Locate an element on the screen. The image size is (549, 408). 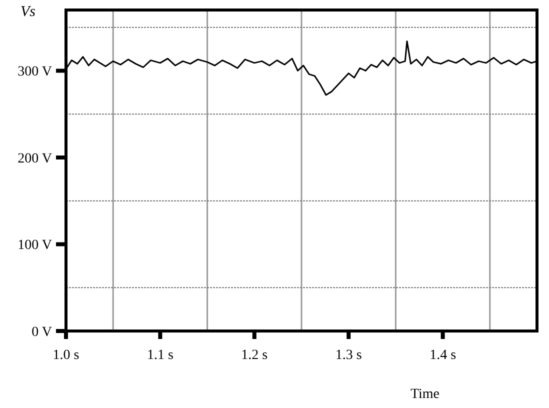
x-tick-label: 1.0 s is located at coordinates (66, 355).